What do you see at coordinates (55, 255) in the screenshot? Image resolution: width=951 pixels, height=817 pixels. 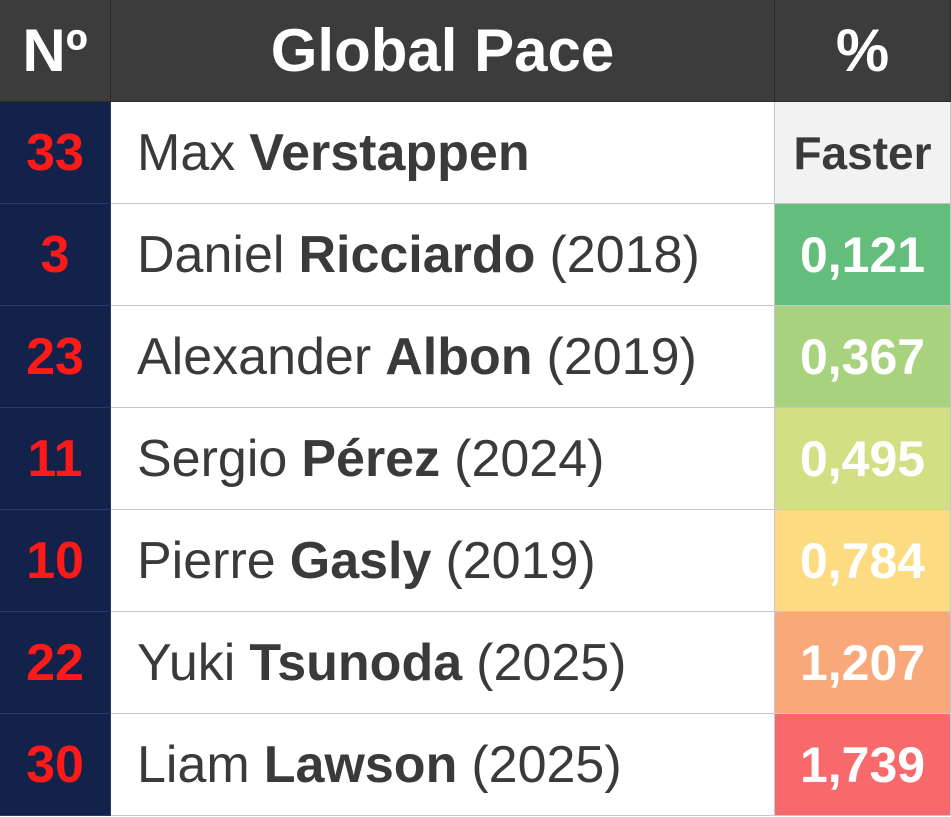 I see `driver-number: 3` at bounding box center [55, 255].